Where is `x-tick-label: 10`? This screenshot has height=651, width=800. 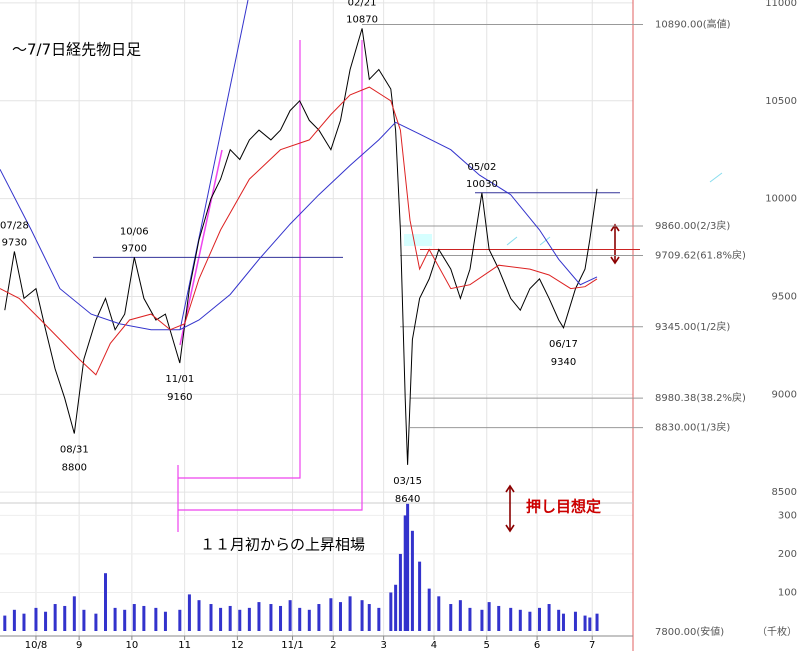 x-tick-label: 10 is located at coordinates (132, 645).